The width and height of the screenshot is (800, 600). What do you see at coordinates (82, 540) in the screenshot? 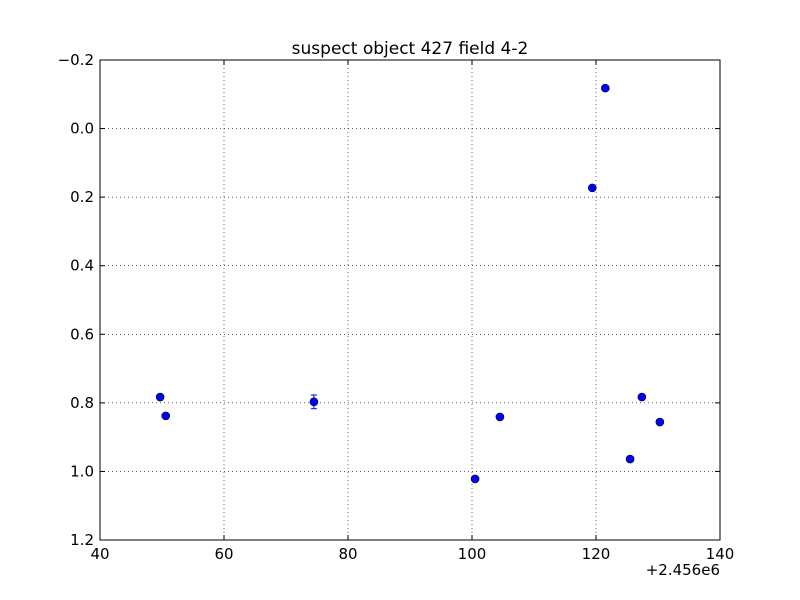
I see `y-tick-label: 1.2` at bounding box center [82, 540].